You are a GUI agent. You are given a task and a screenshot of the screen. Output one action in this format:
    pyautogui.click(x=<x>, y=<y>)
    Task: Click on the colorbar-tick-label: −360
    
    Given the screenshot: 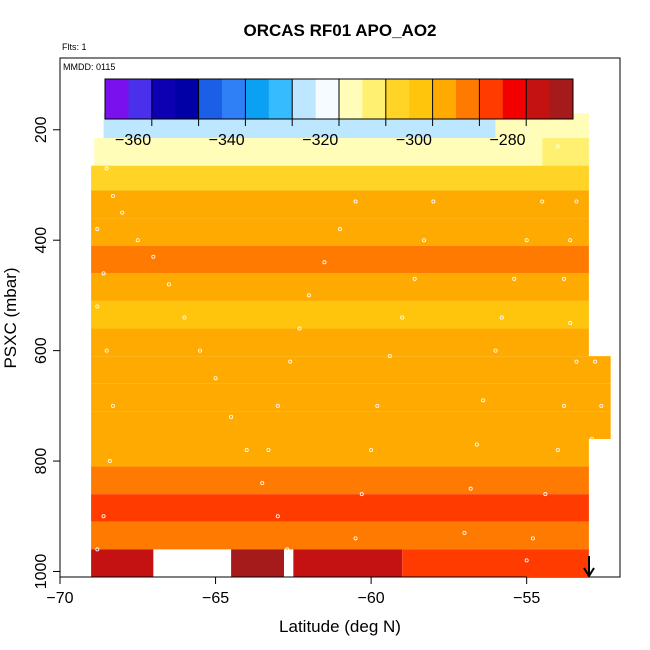 What is the action you would take?
    pyautogui.click(x=133, y=140)
    